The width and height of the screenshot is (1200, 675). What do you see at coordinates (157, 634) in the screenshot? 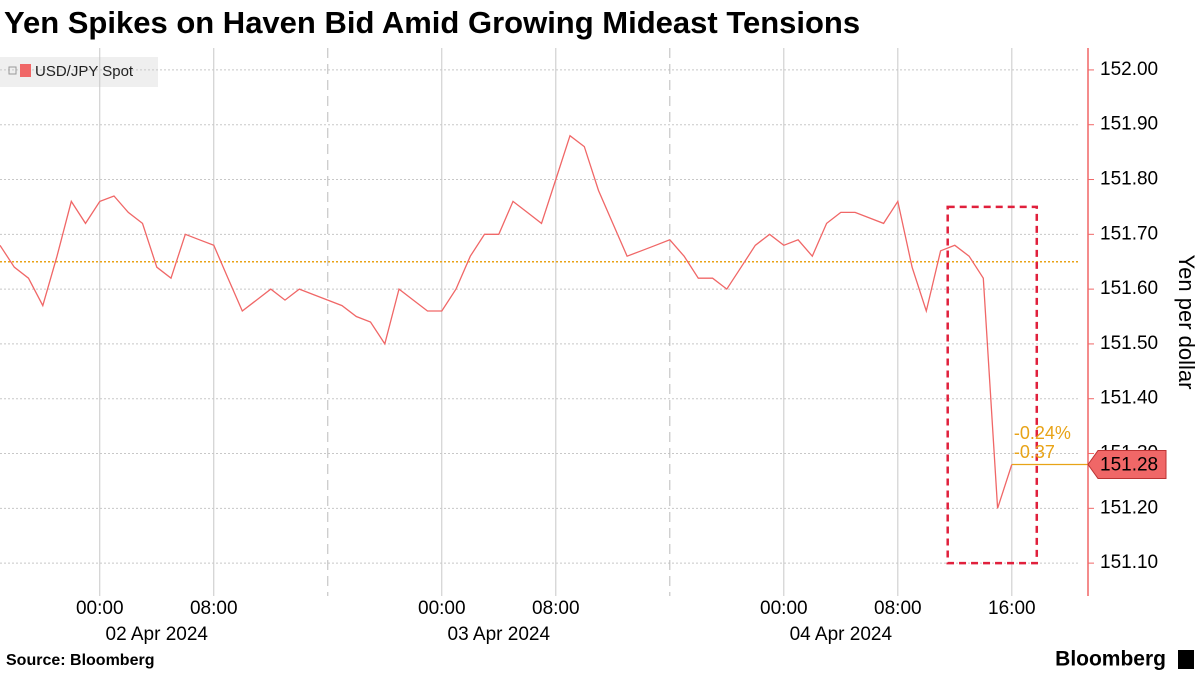
I see `date-label: 02 Apr 2024` at bounding box center [157, 634].